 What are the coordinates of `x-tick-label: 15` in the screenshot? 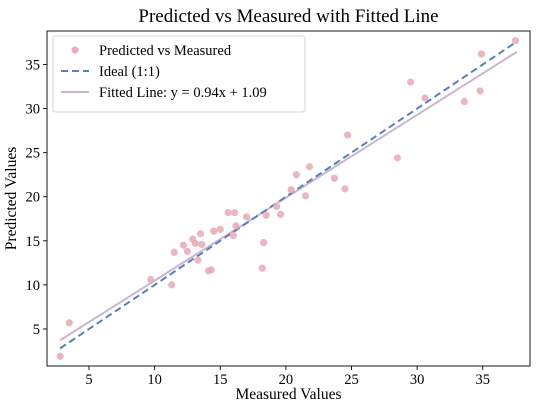 It's located at (220, 380).